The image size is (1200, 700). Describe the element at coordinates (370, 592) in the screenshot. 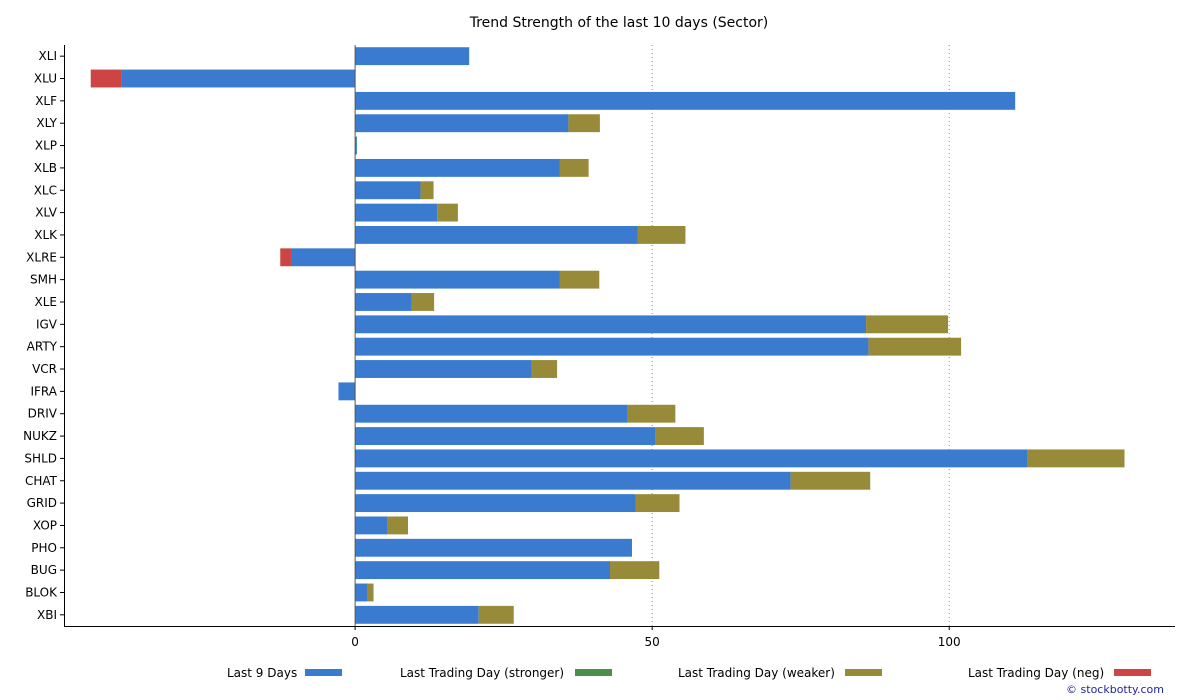

I see `bar-blok-last-day-weaker` at that location.